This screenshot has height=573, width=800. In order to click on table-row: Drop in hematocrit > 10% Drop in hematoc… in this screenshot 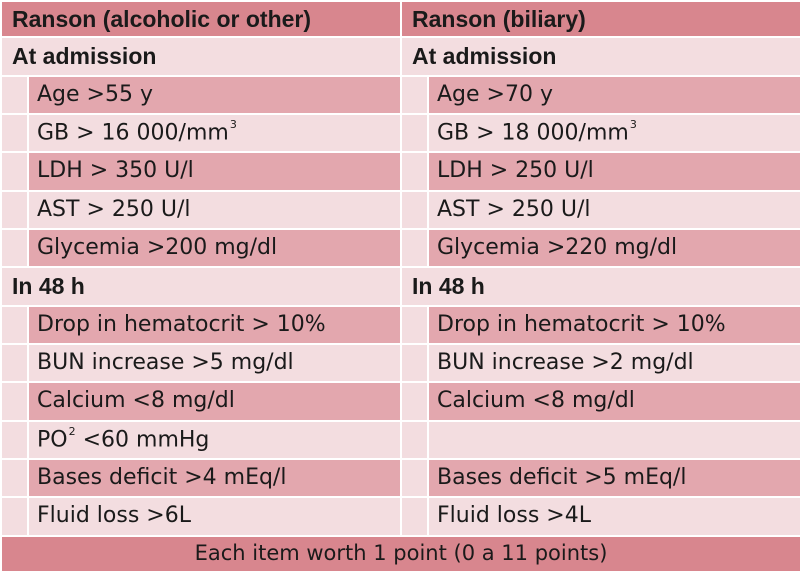, I will do `click(400, 324)`.